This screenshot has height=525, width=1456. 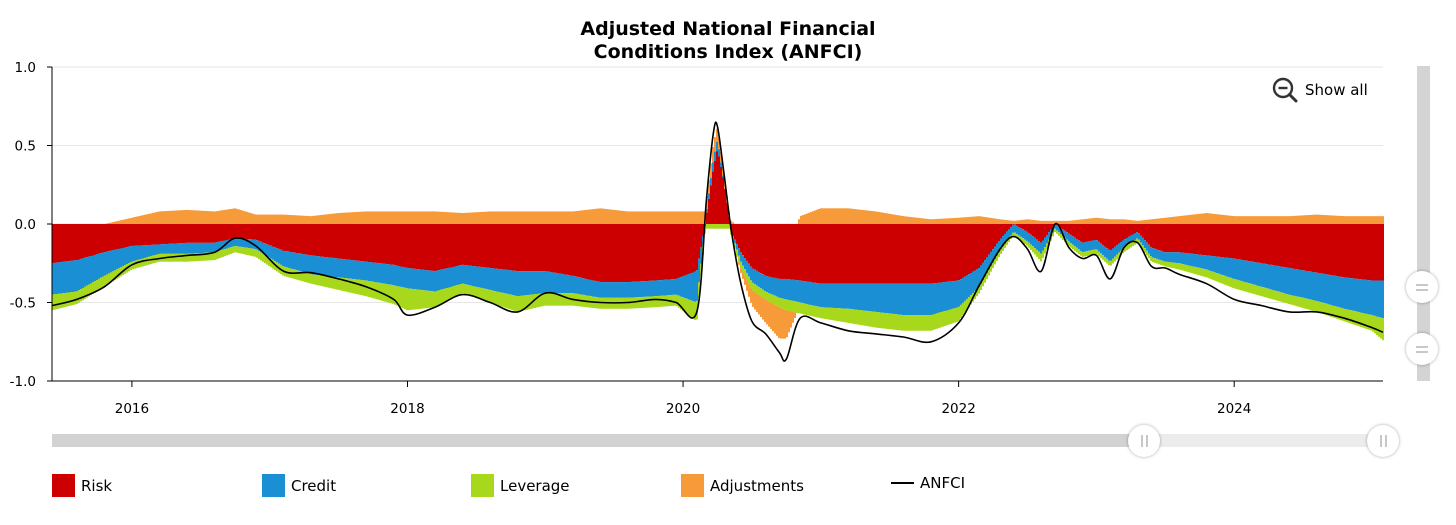 What do you see at coordinates (1422, 287) in the screenshot?
I see `vertical-scroll-handle-top` at bounding box center [1422, 287].